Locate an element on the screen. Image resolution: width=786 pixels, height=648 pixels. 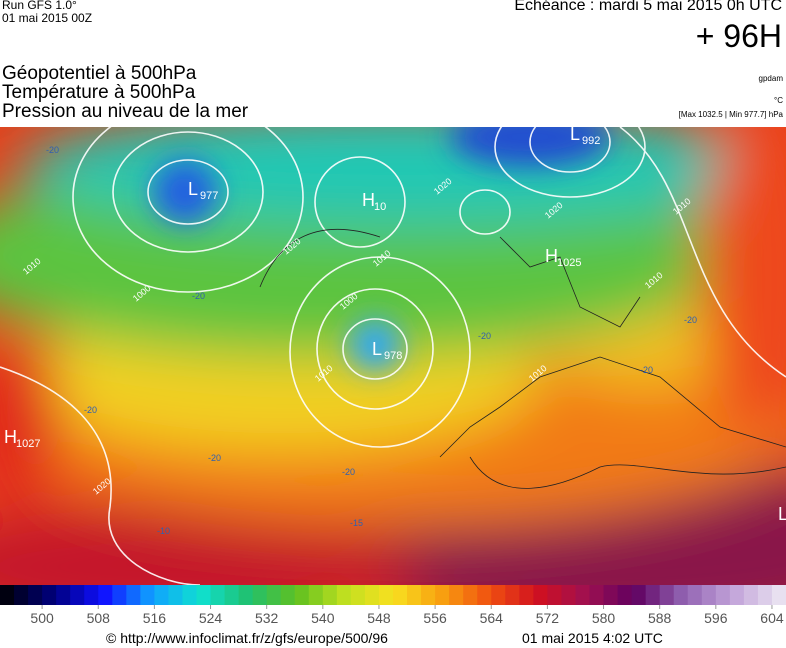
unit: °C is located at coordinates (778, 100).